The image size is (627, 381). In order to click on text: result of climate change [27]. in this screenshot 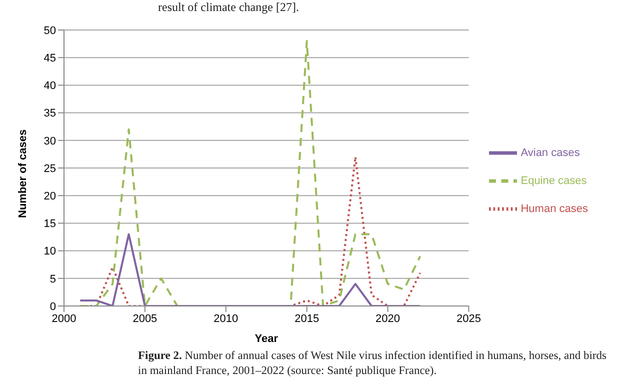, I will do `click(228, 7)`.